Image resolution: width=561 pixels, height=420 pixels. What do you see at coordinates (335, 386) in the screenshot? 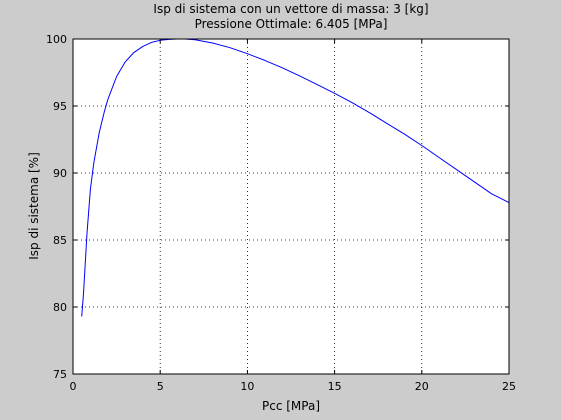
I see `x-tick-label: 15` at bounding box center [335, 386].